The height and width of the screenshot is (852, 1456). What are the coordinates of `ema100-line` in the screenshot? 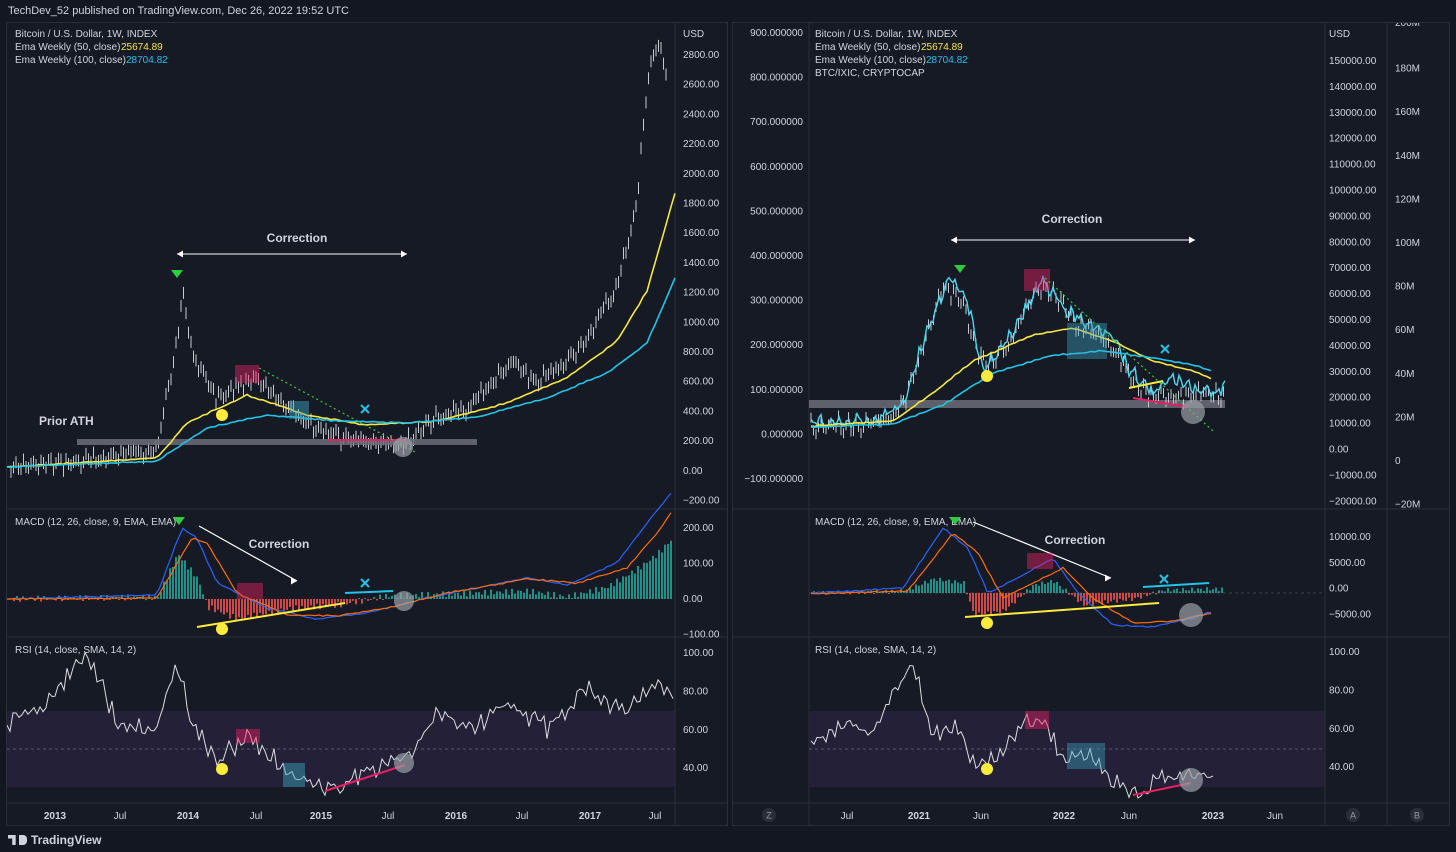 It's located at (1011, 389).